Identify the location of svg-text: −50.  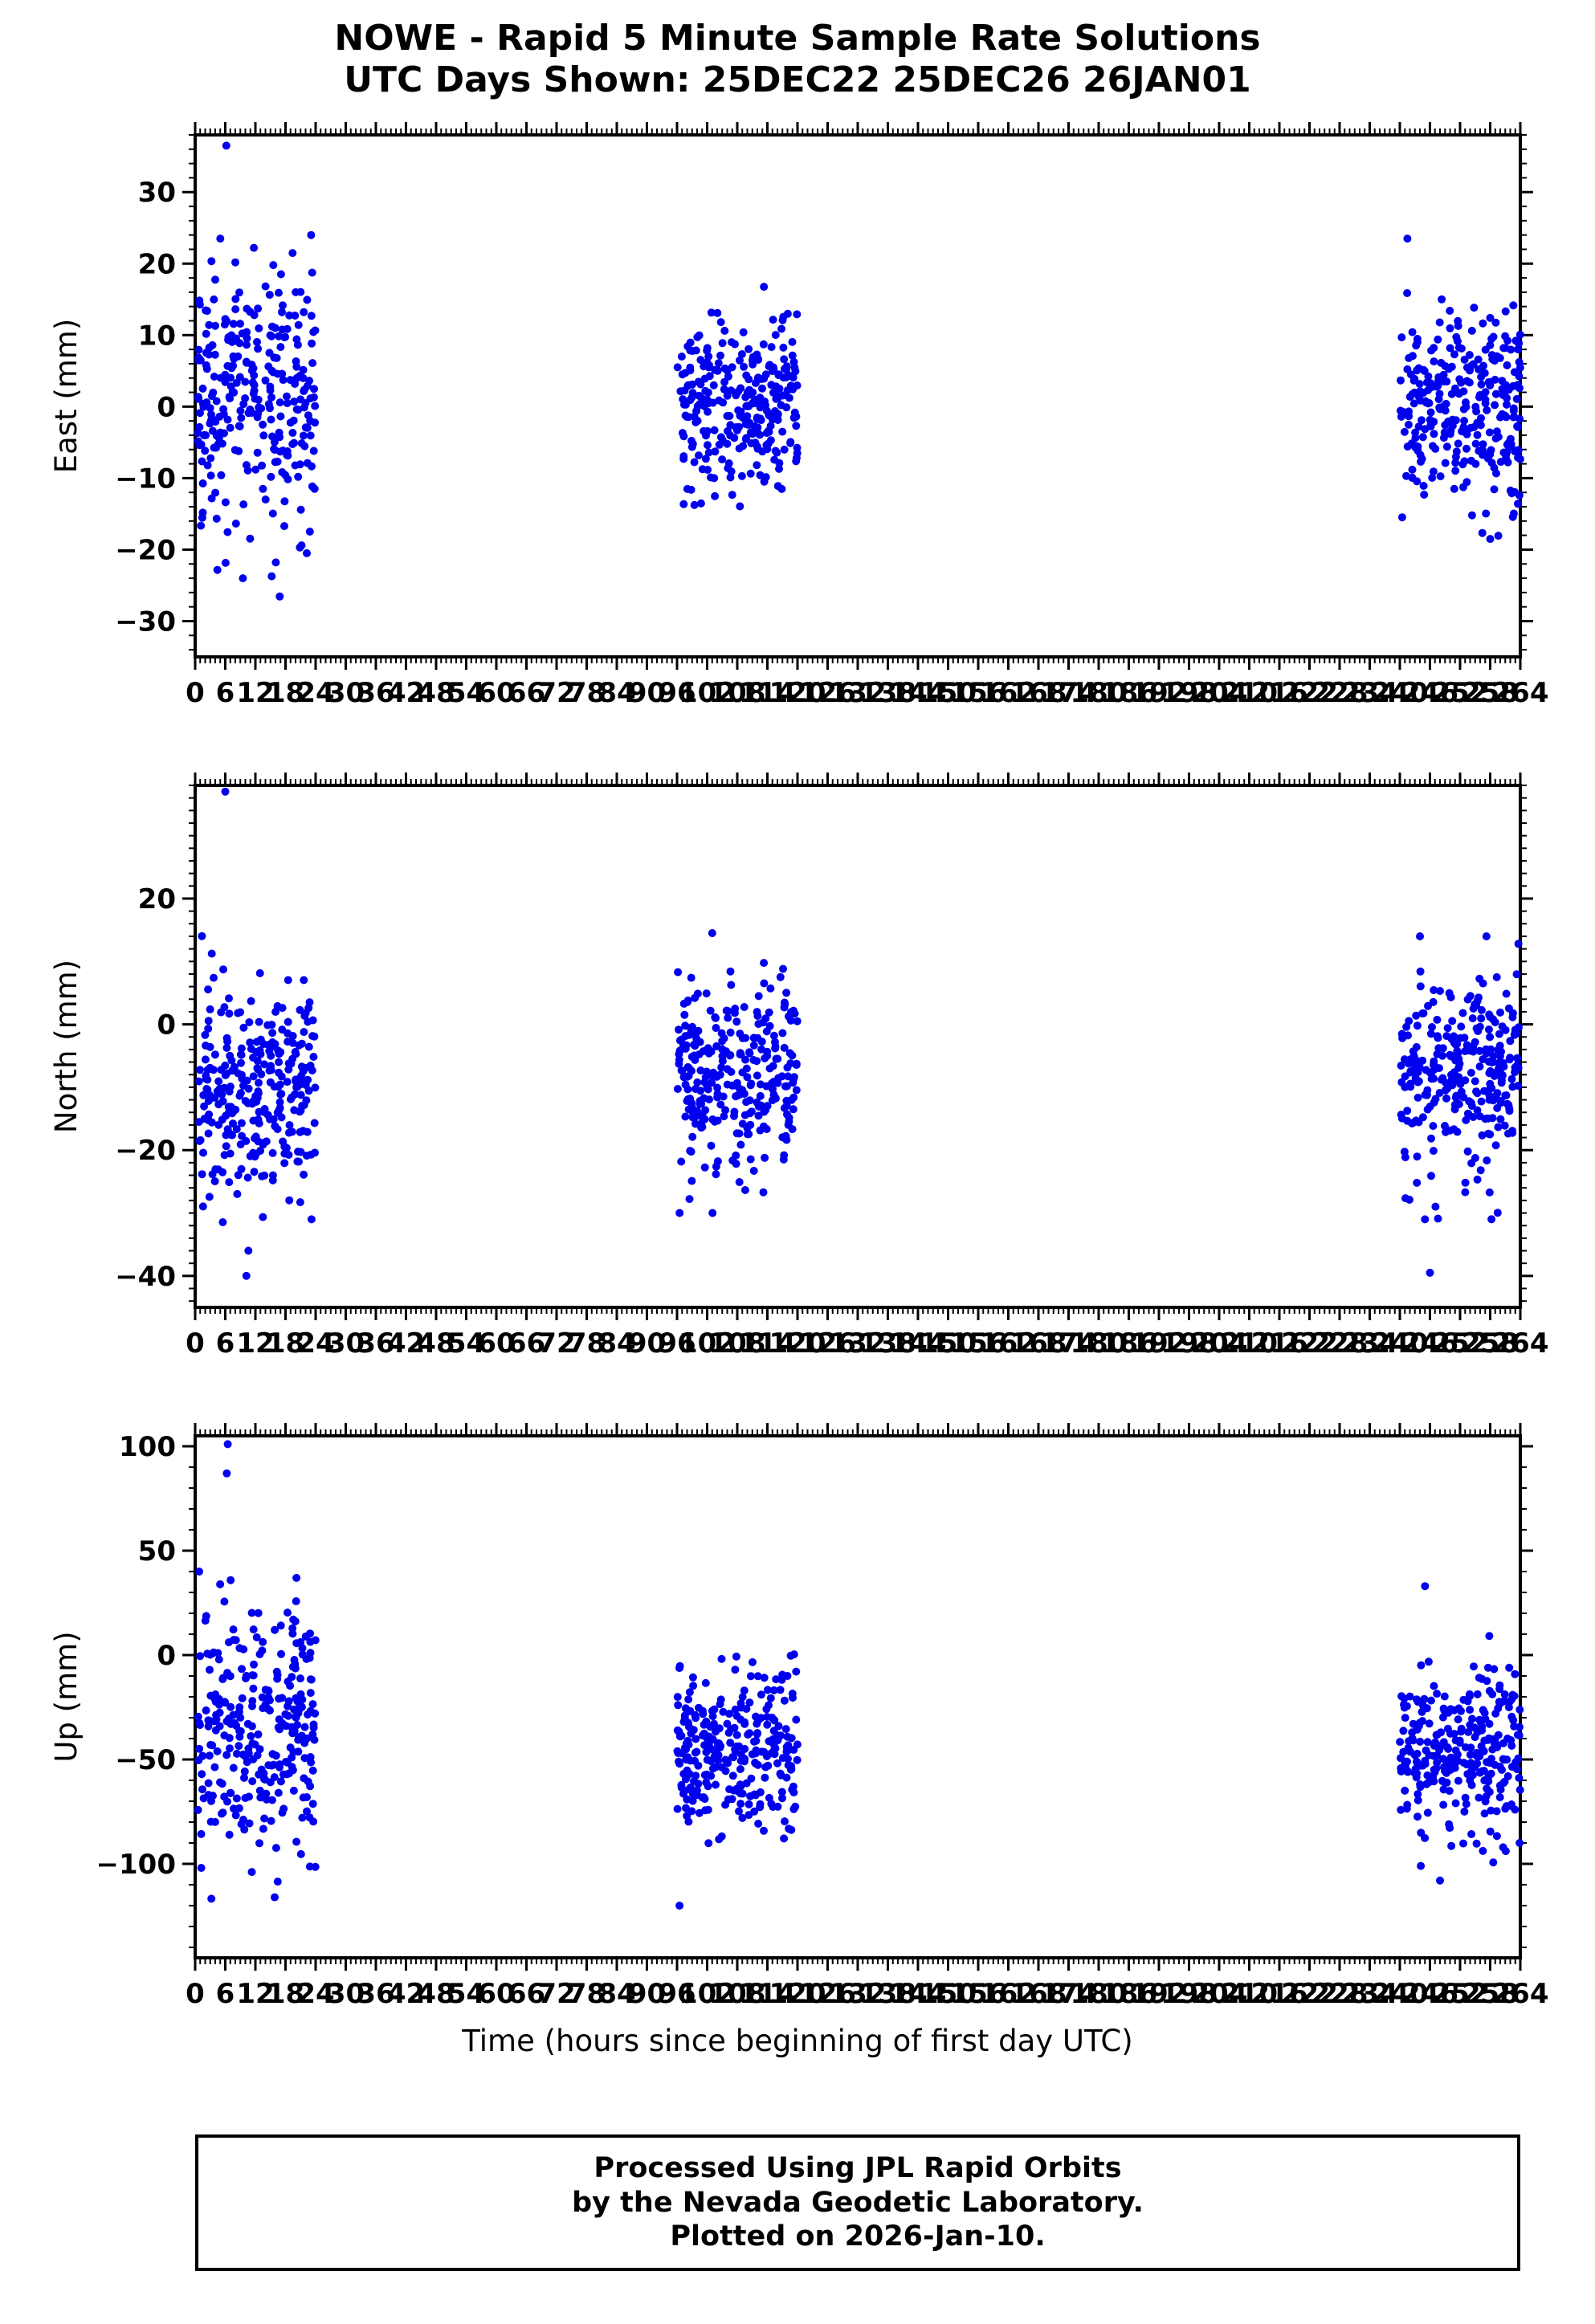
(145, 1760).